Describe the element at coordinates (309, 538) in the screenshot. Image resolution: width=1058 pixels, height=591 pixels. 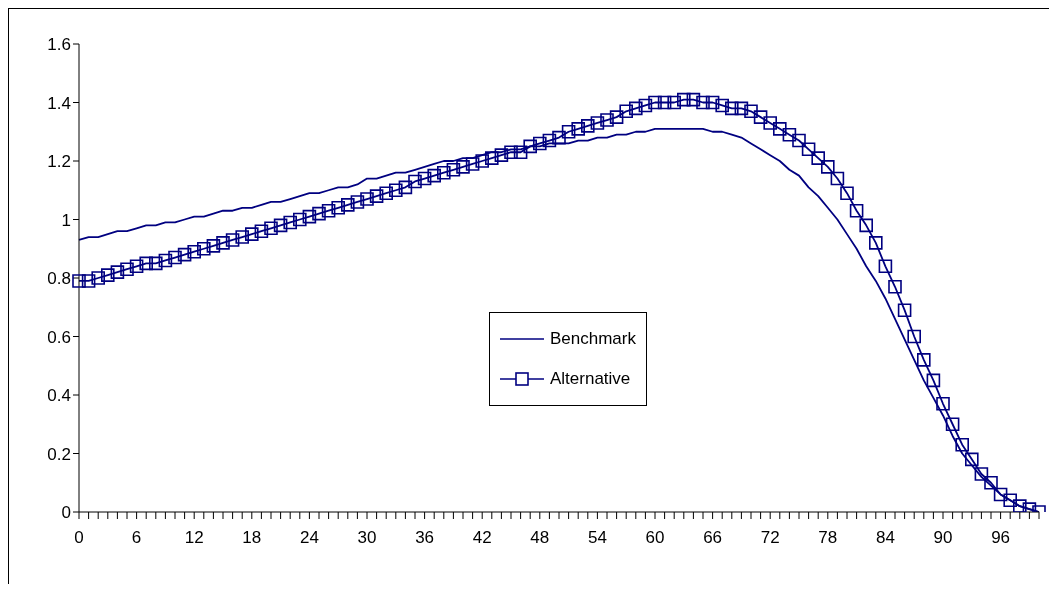
I see `x-tick-label: 24` at that location.